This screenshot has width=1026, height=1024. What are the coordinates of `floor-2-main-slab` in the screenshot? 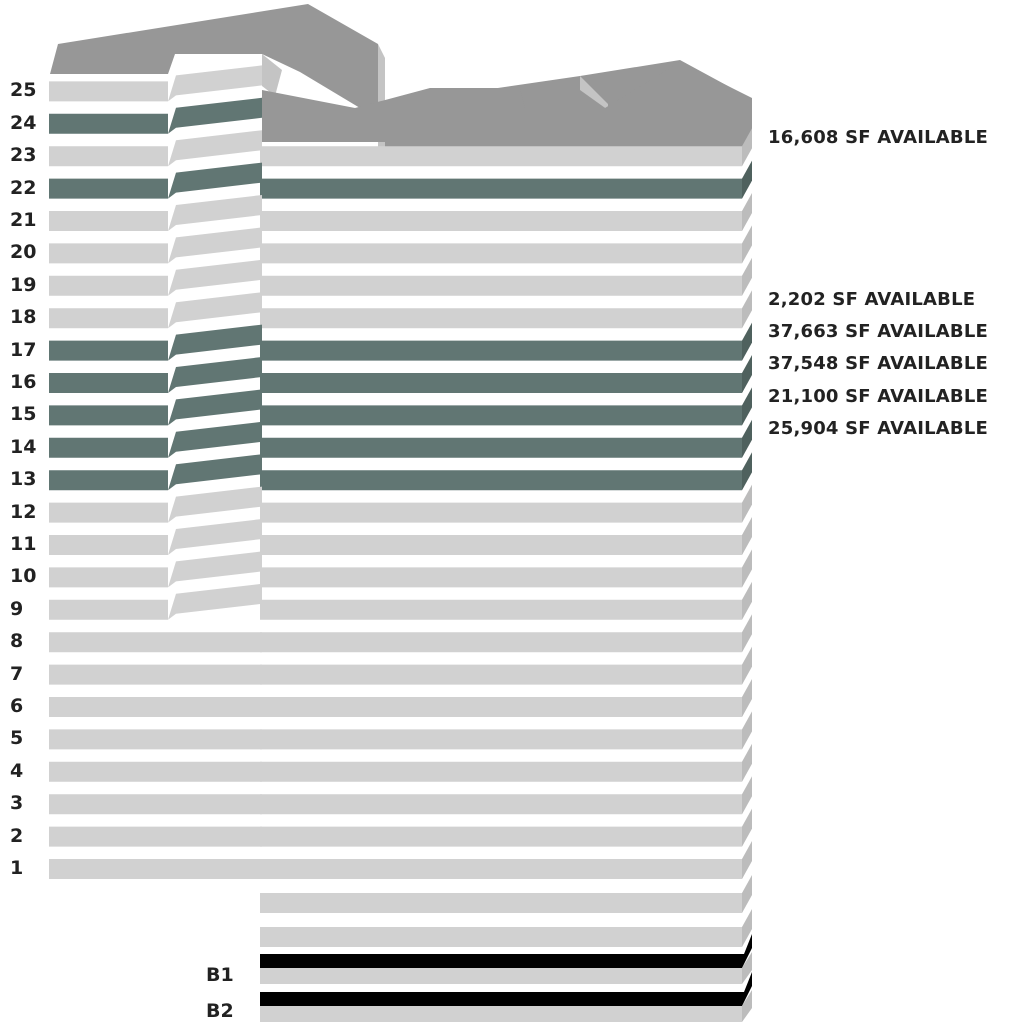 It's located at (501, 836).